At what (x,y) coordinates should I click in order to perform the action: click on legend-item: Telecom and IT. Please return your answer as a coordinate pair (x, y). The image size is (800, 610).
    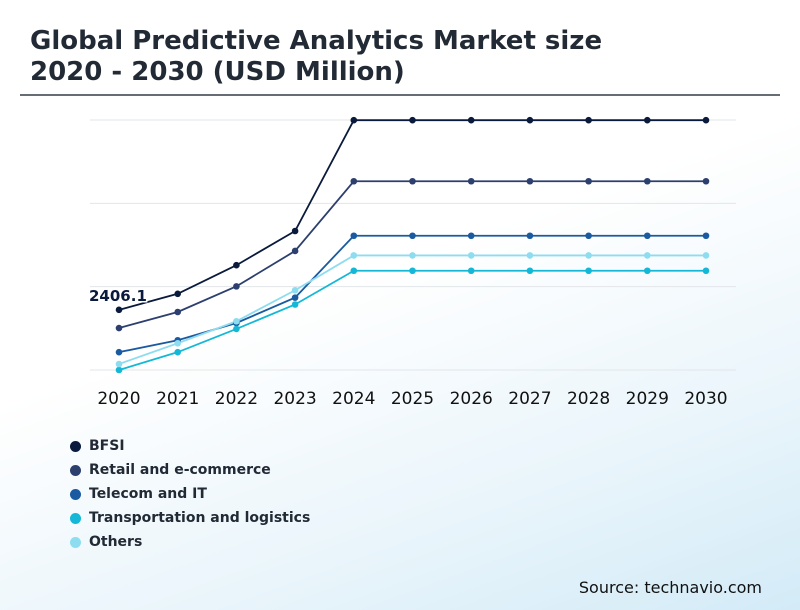
    Looking at the image, I should click on (190, 494).